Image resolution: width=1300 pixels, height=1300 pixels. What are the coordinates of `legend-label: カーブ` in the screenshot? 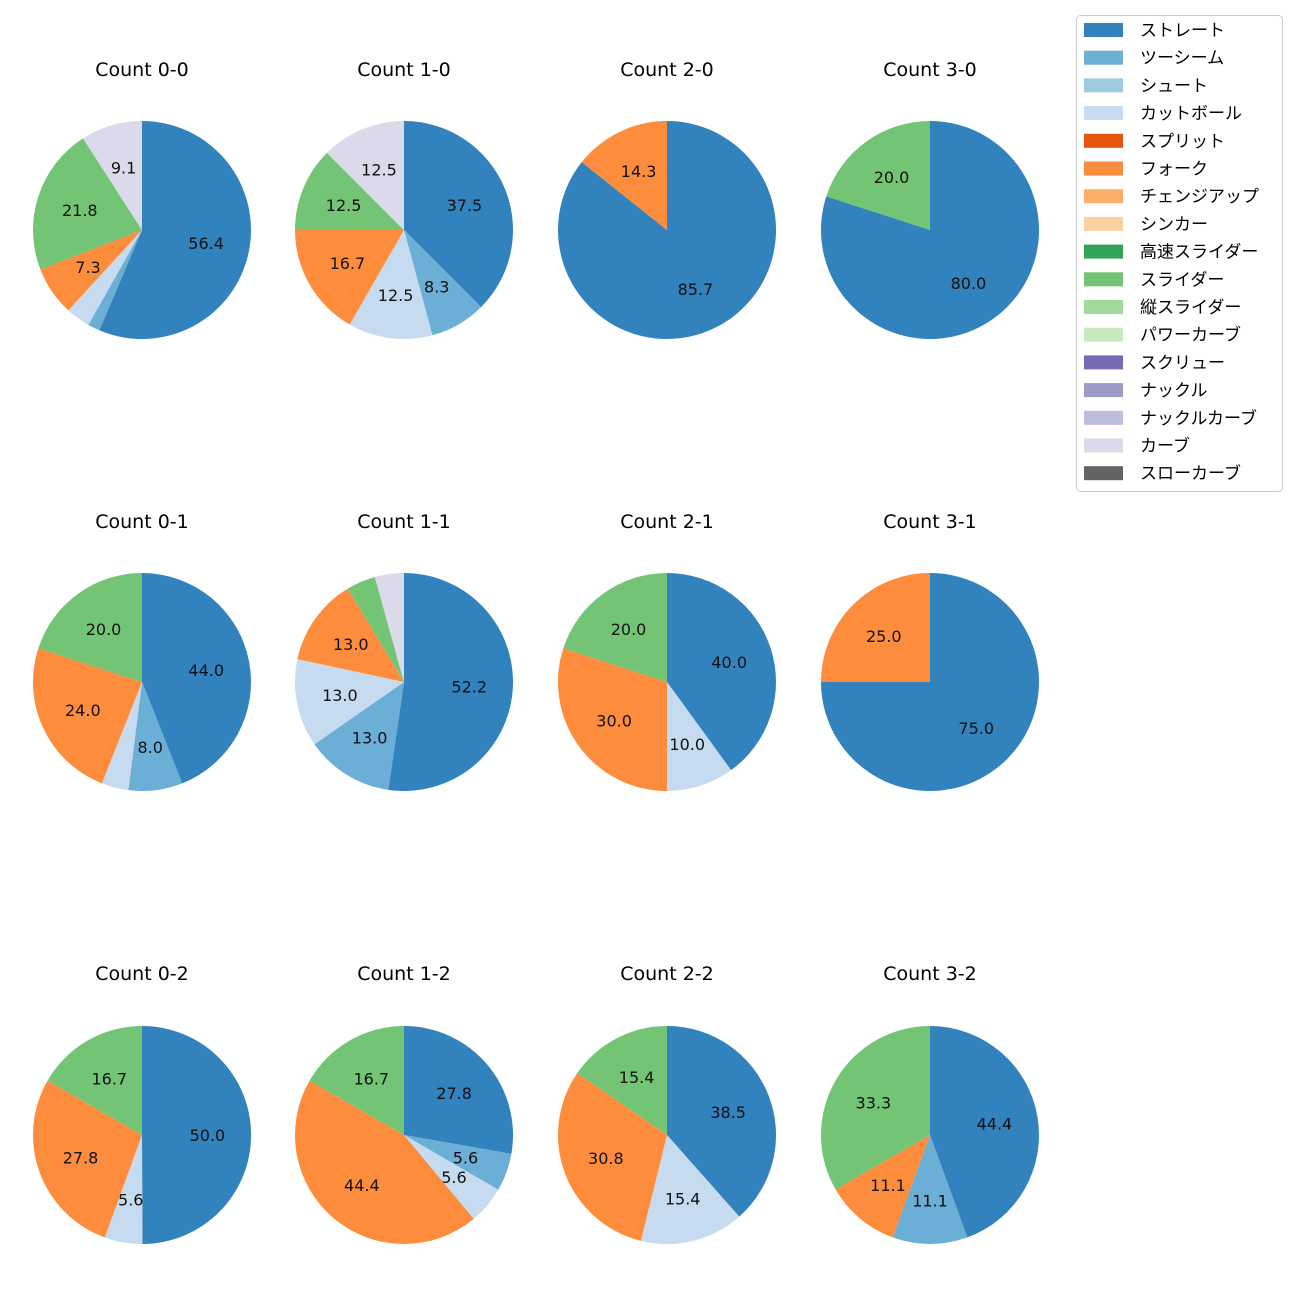 It's located at (1165, 446).